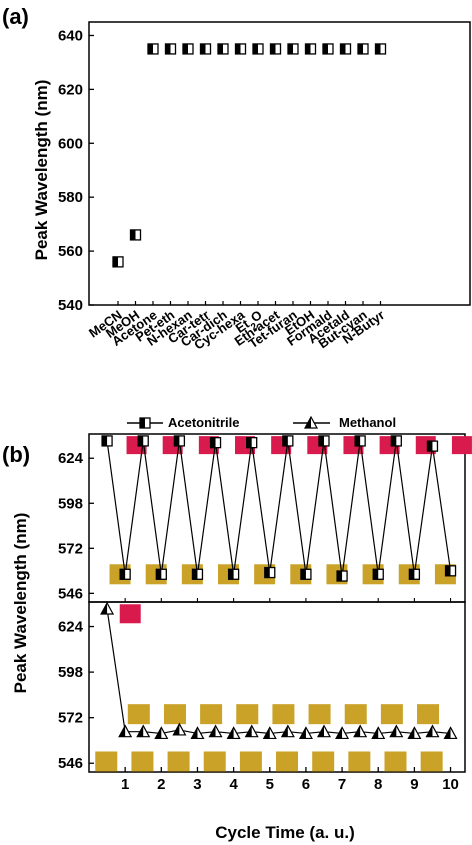 This screenshot has width=472, height=845. I want to click on panel-a-label: (a), so click(15, 16).